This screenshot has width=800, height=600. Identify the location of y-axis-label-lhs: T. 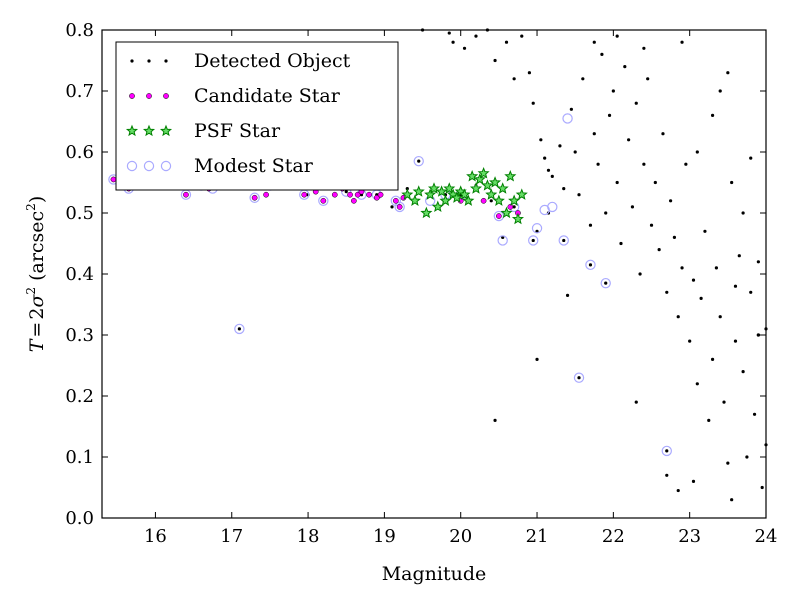
(37, 345).